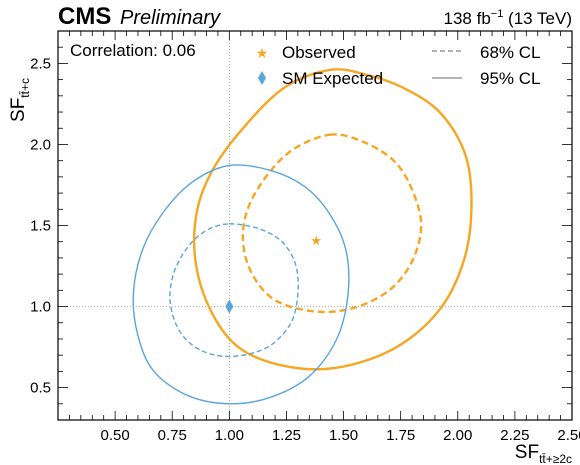 Image resolution: width=580 pixels, height=465 pixels. Describe the element at coordinates (508, 18) in the screenshot. I see `luminosity-label: 138 fb−1 (13 TeV)` at that location.